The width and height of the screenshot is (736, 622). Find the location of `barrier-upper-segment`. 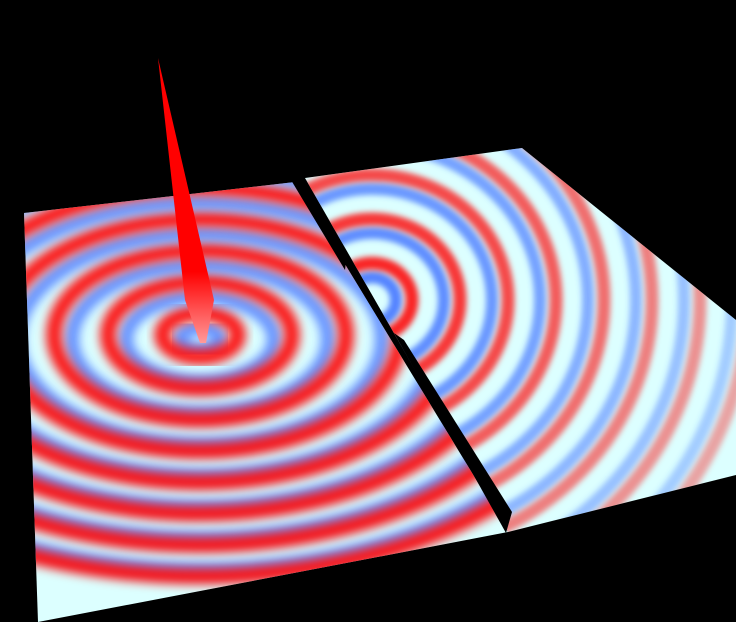

barrier-upper-segment is located at coordinates (319, 224).